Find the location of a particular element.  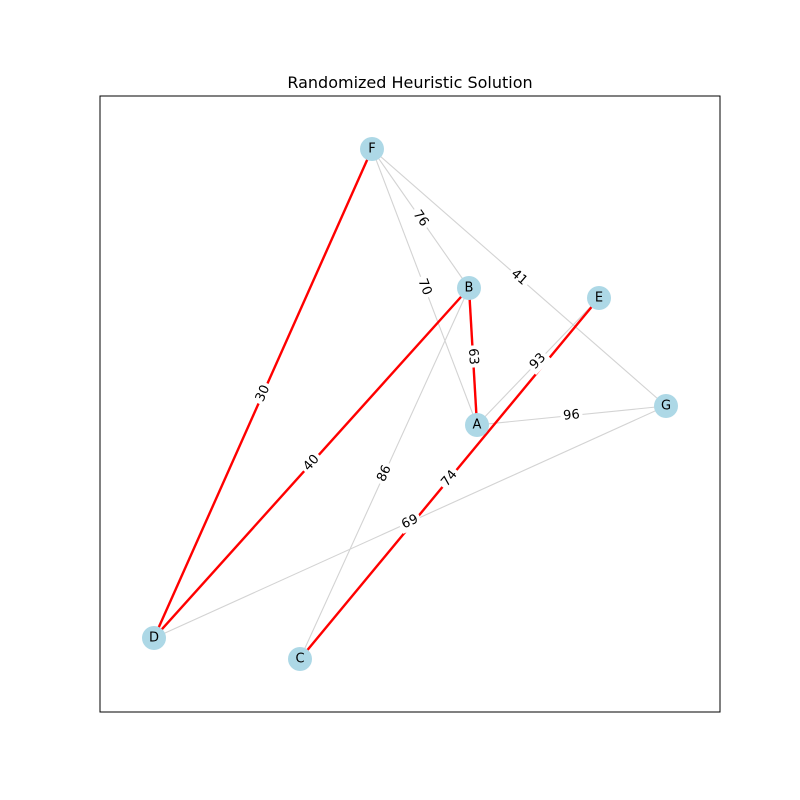

node-label: B is located at coordinates (469, 288).